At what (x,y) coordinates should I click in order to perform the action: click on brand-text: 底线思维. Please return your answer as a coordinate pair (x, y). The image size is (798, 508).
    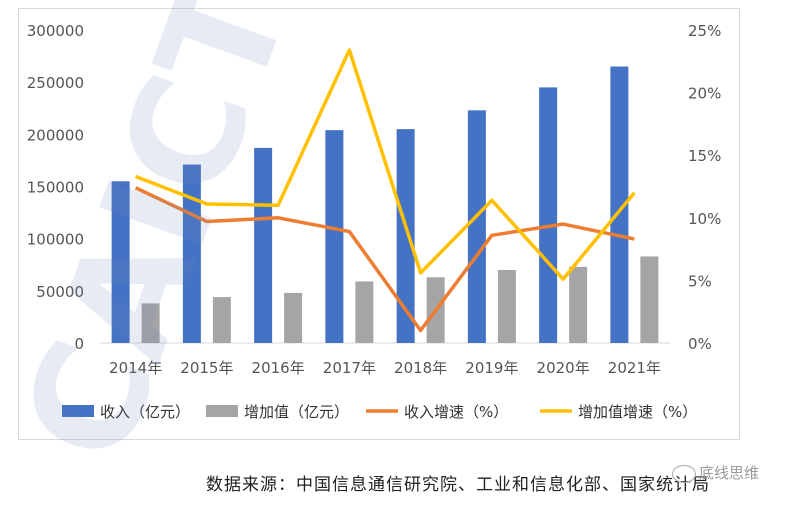
    Looking at the image, I should click on (729, 473).